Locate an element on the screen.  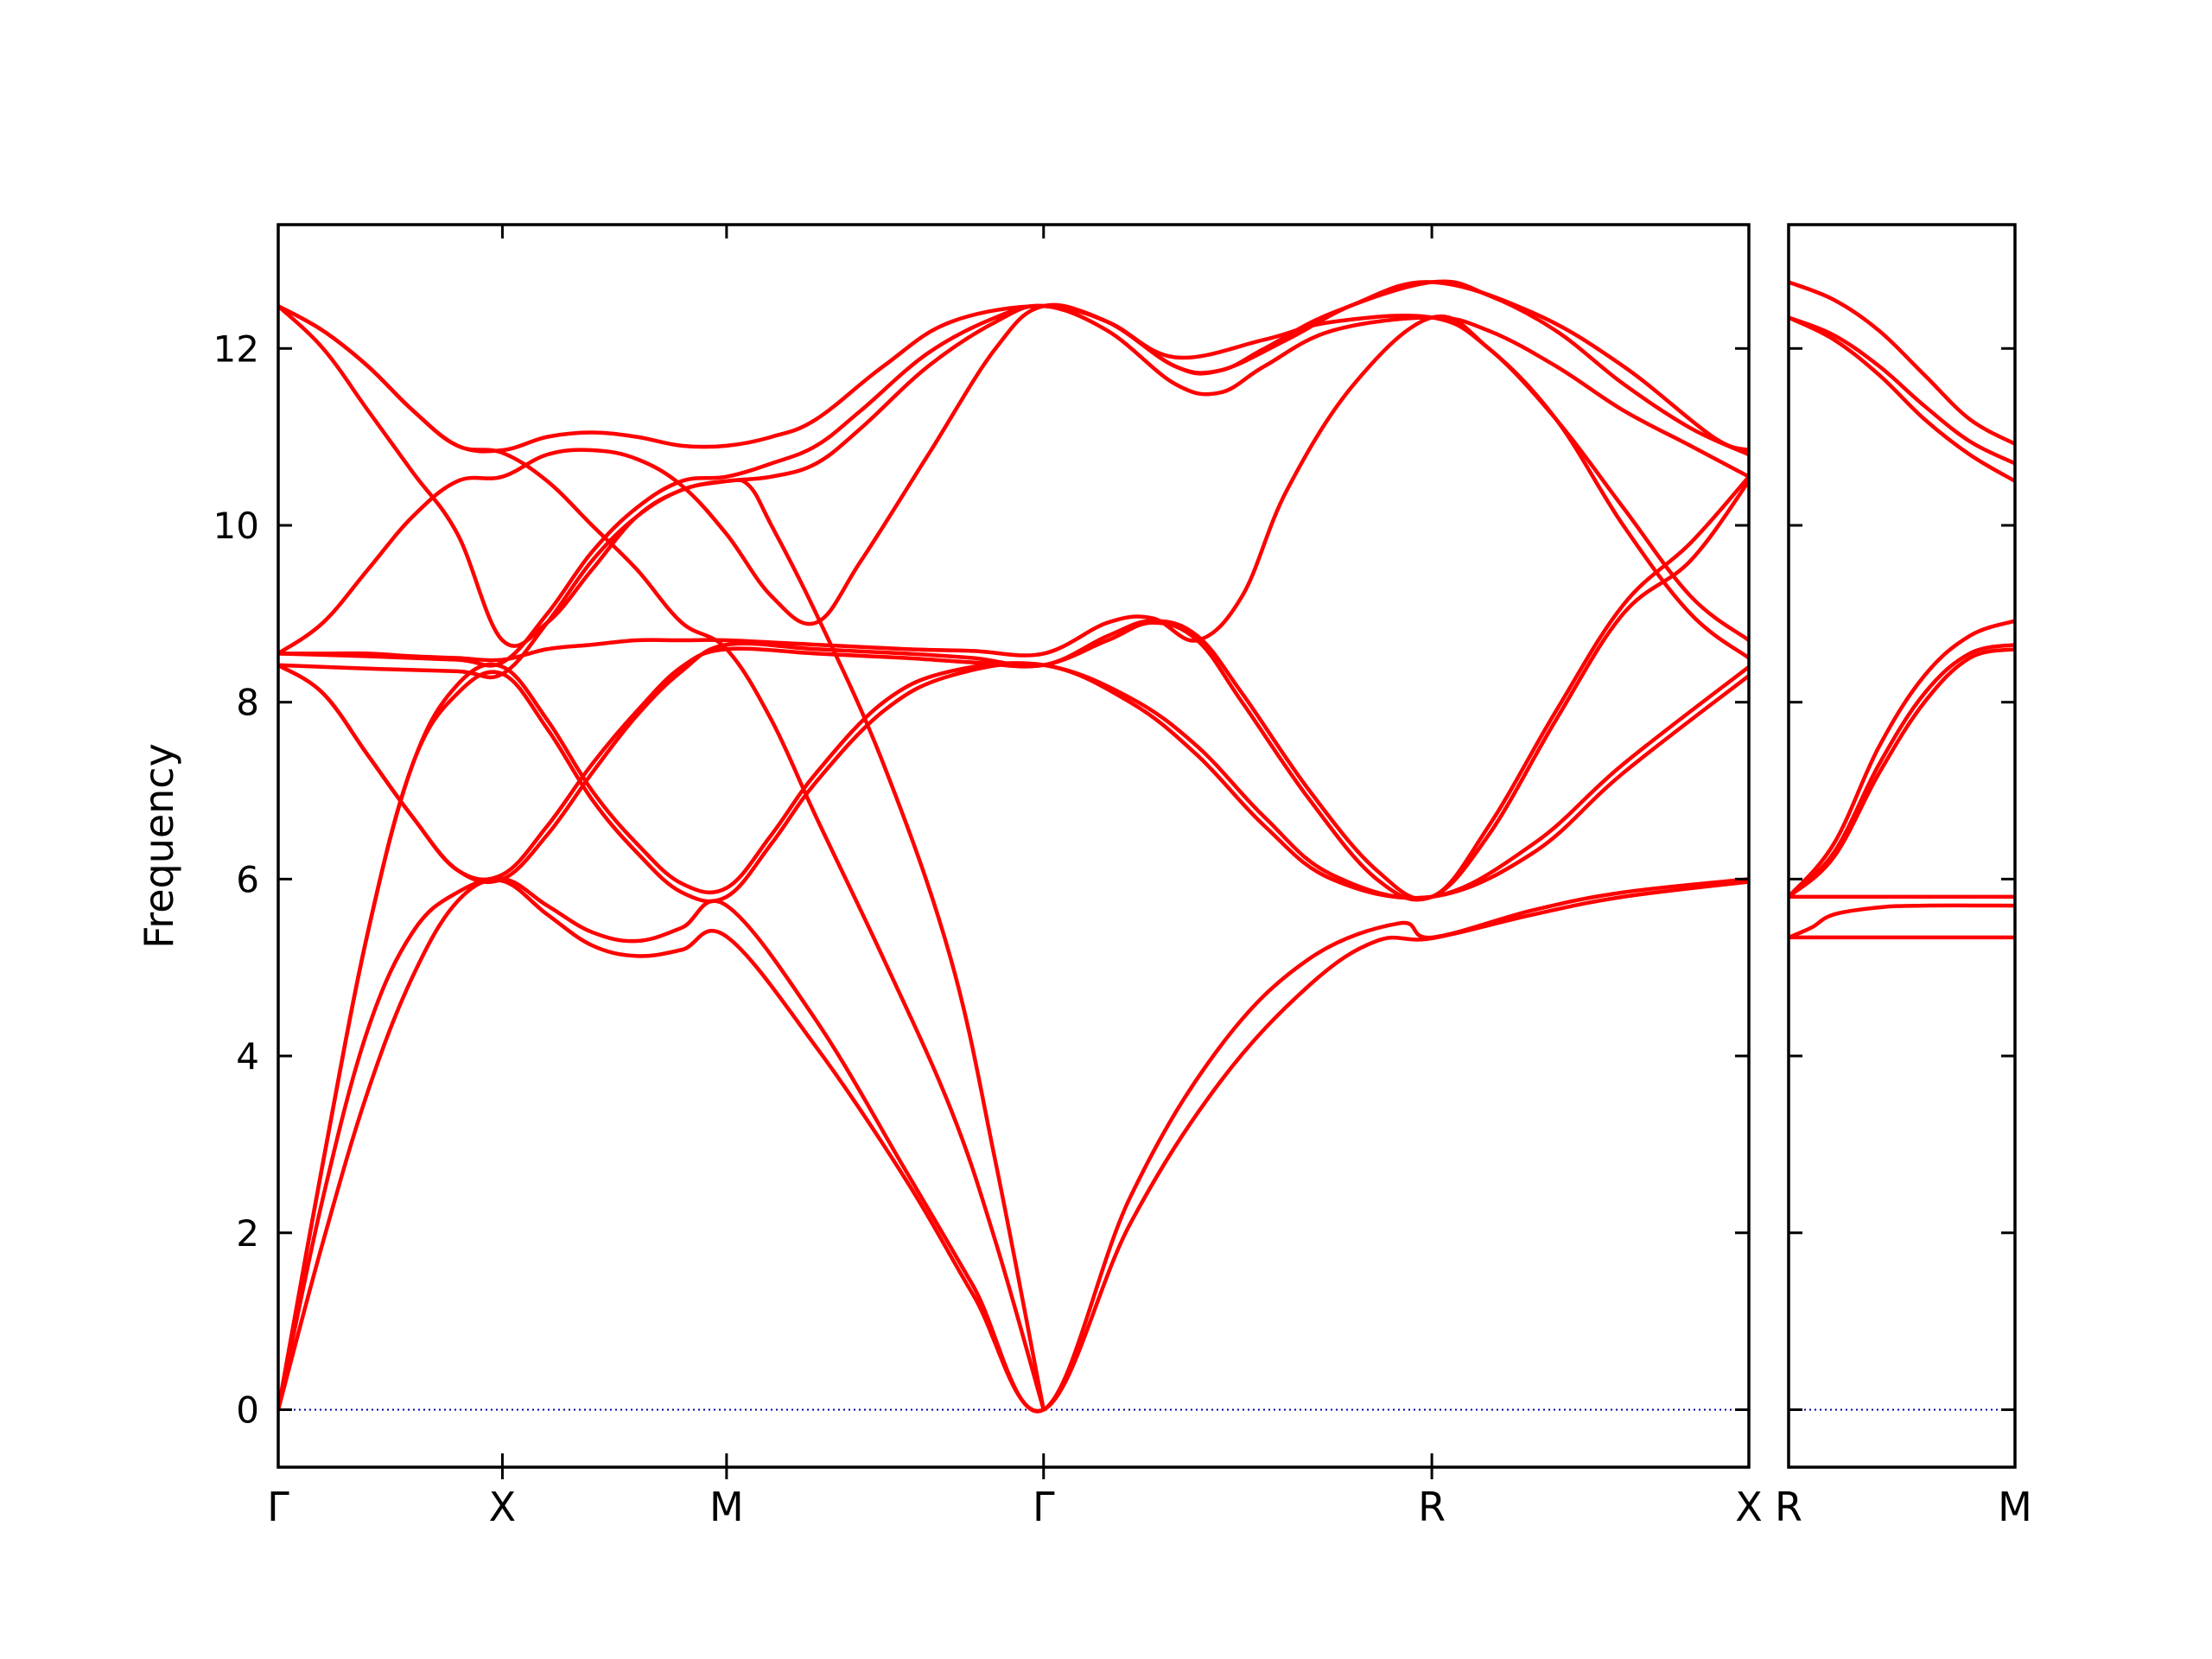
k-point-label-main: R is located at coordinates (1432, 1507).